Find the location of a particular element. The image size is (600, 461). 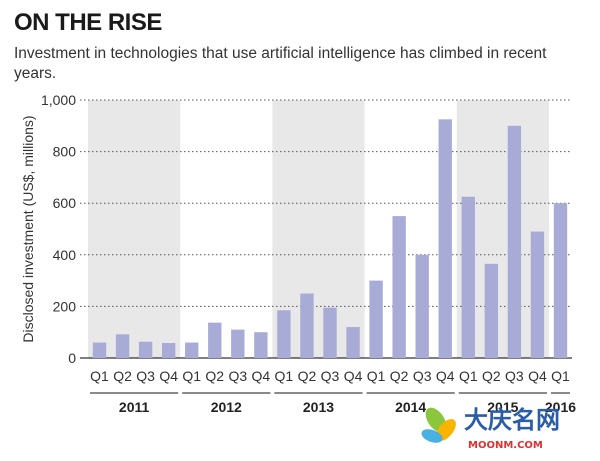

watermark-logo: 大庆名网 MOONM.COM is located at coordinates (506, 428).